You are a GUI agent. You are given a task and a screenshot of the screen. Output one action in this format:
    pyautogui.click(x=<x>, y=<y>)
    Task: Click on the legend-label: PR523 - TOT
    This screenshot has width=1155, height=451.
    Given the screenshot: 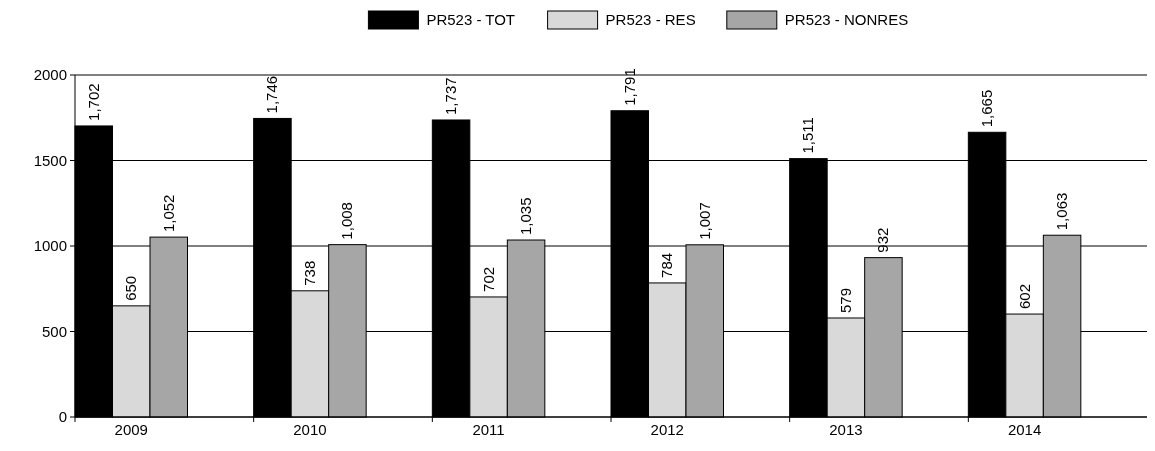 What is the action you would take?
    pyautogui.click(x=471, y=20)
    